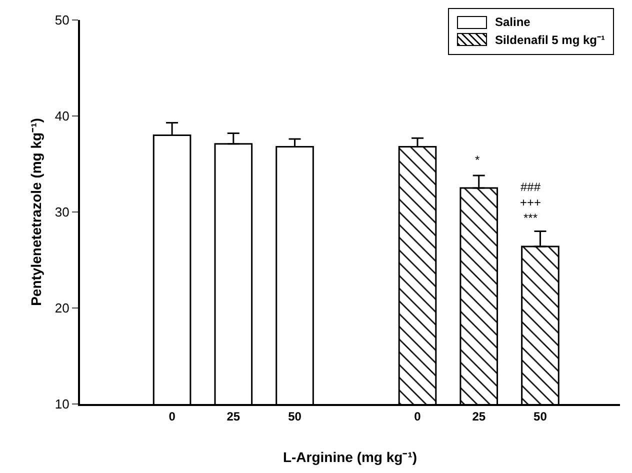 This screenshot has height=473, width=632. I want to click on legend-label: Sildenafil 5 mg kg⁻¹, so click(549, 40).